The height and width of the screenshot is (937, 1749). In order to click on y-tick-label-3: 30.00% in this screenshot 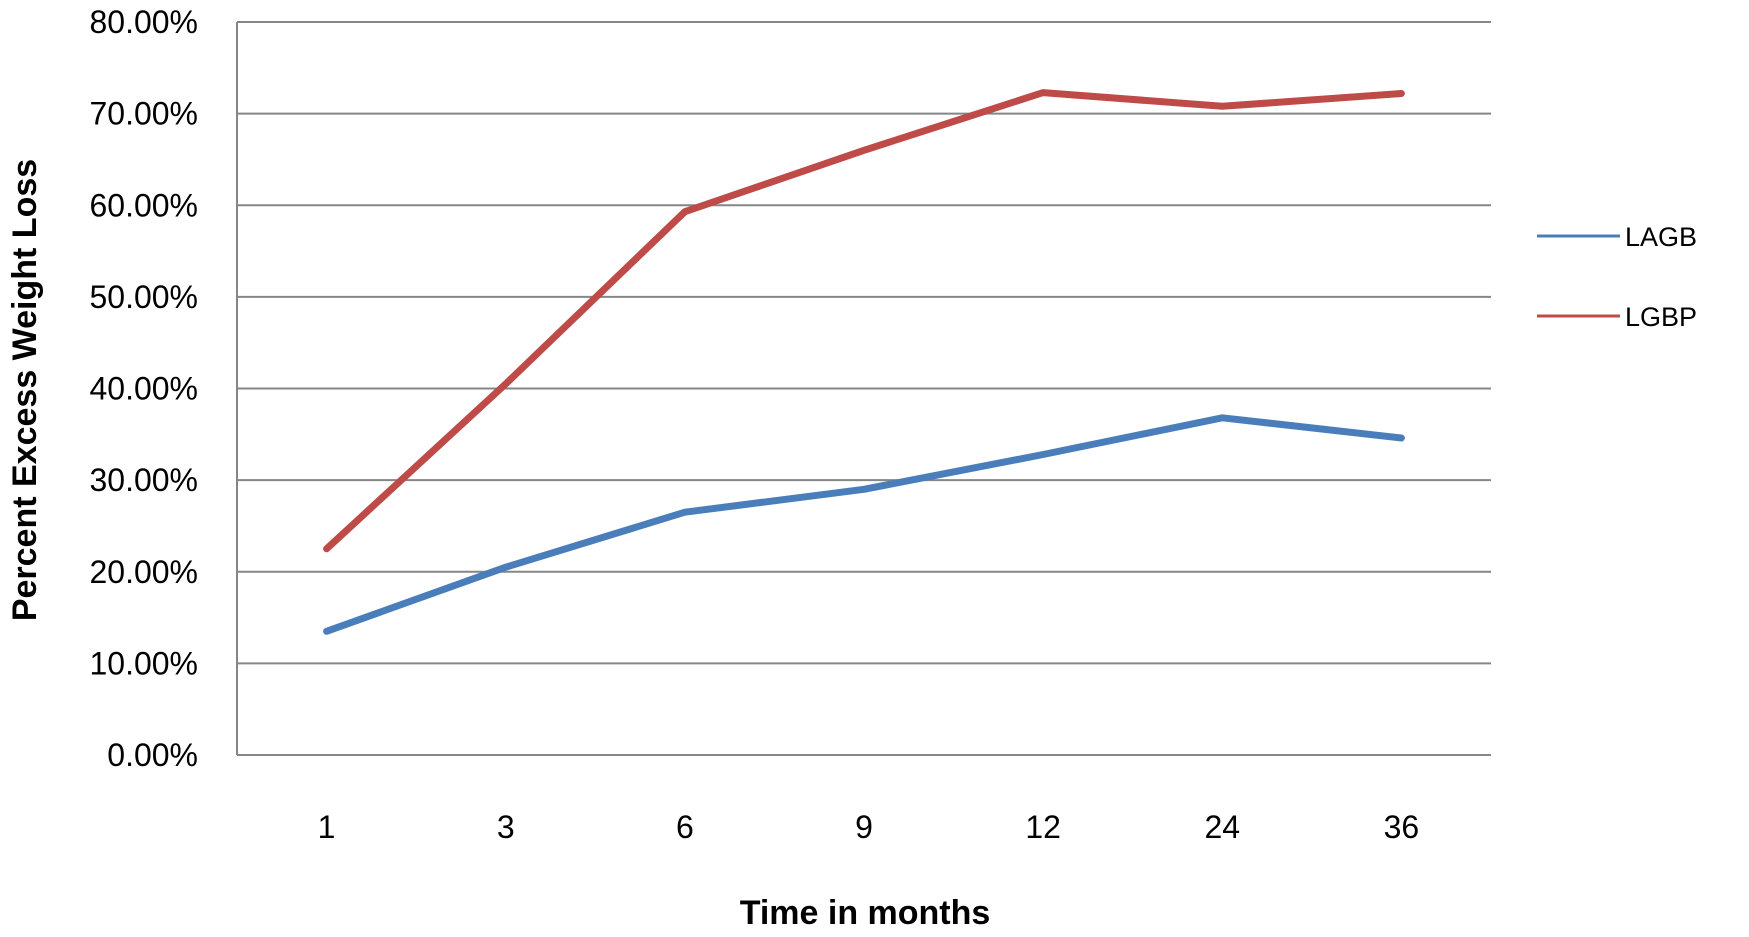, I will do `click(143, 480)`.